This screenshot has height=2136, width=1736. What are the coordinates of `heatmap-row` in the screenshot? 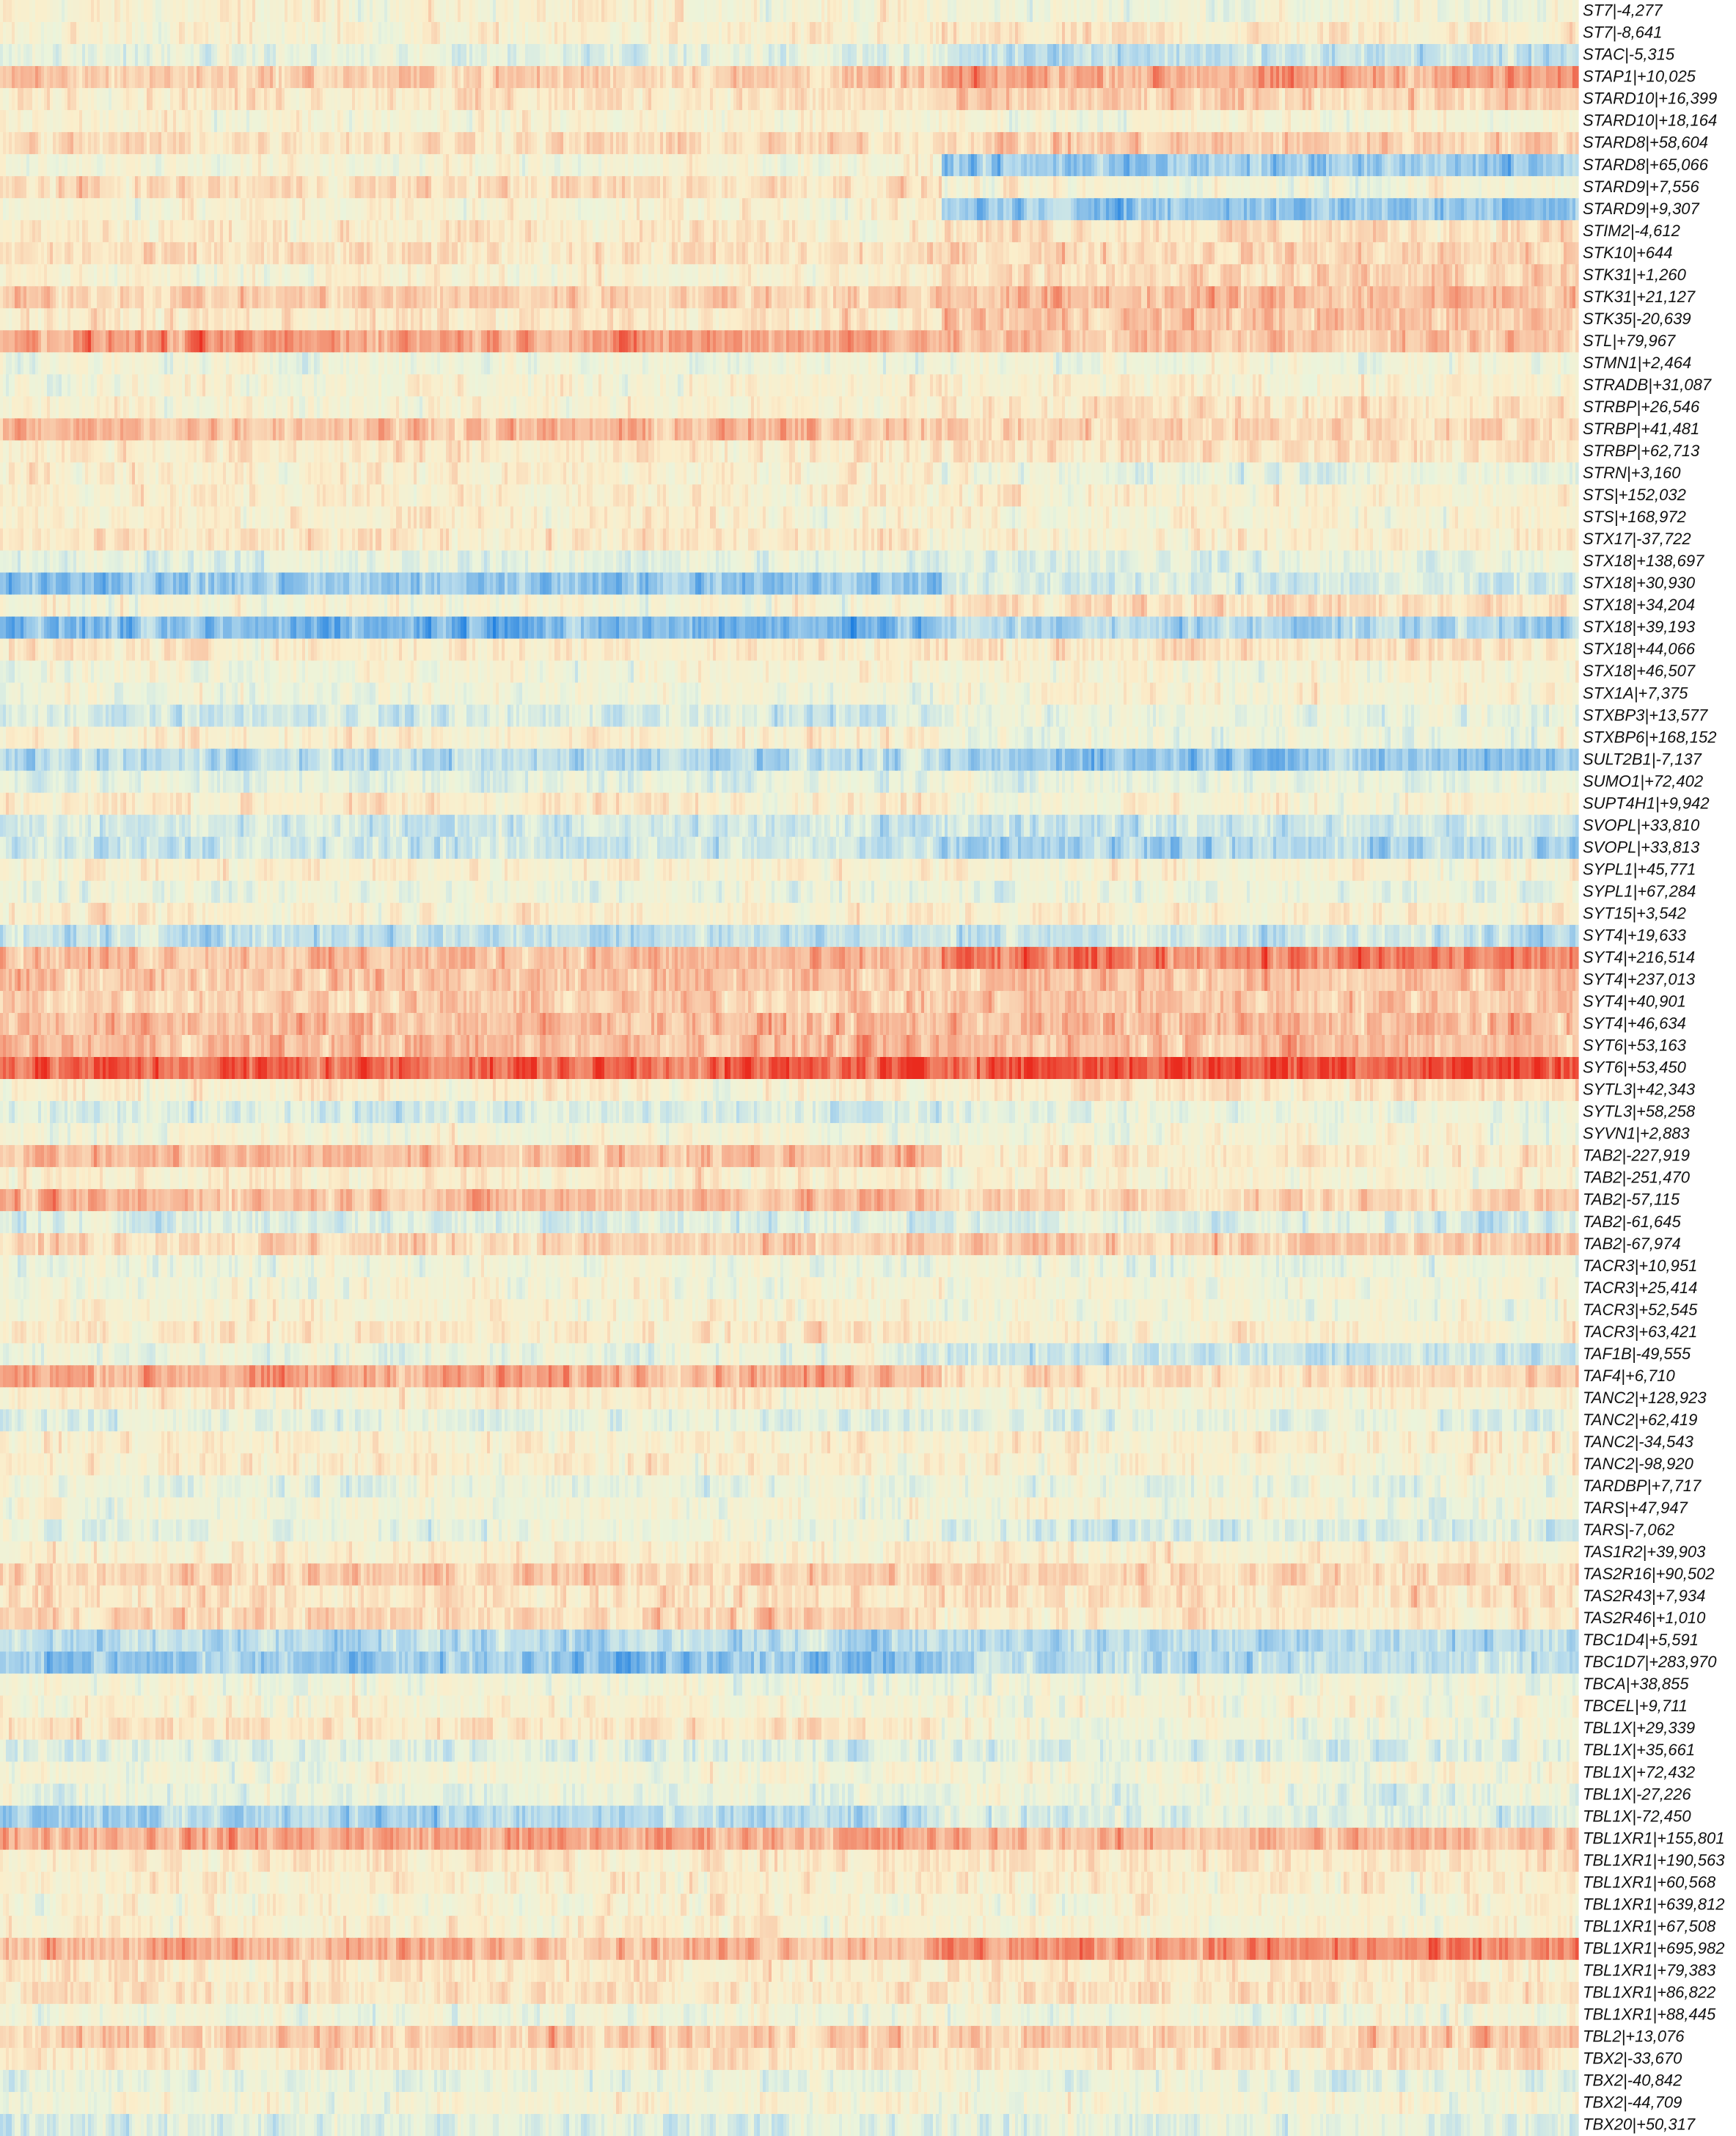 It's located at (790, 165).